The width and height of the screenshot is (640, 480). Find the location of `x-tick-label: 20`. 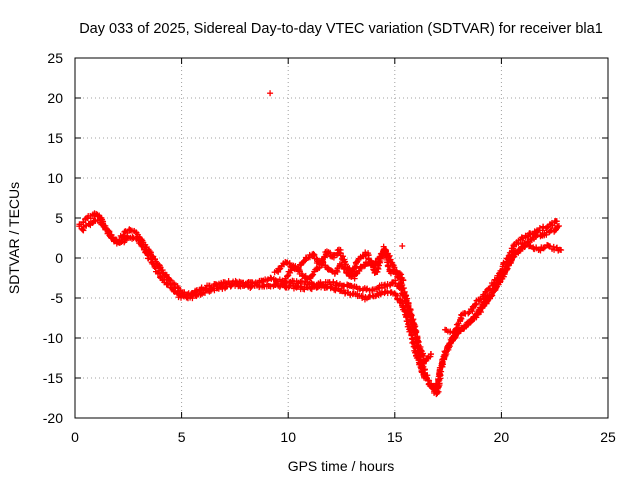

x-tick-label: 20 is located at coordinates (502, 437).